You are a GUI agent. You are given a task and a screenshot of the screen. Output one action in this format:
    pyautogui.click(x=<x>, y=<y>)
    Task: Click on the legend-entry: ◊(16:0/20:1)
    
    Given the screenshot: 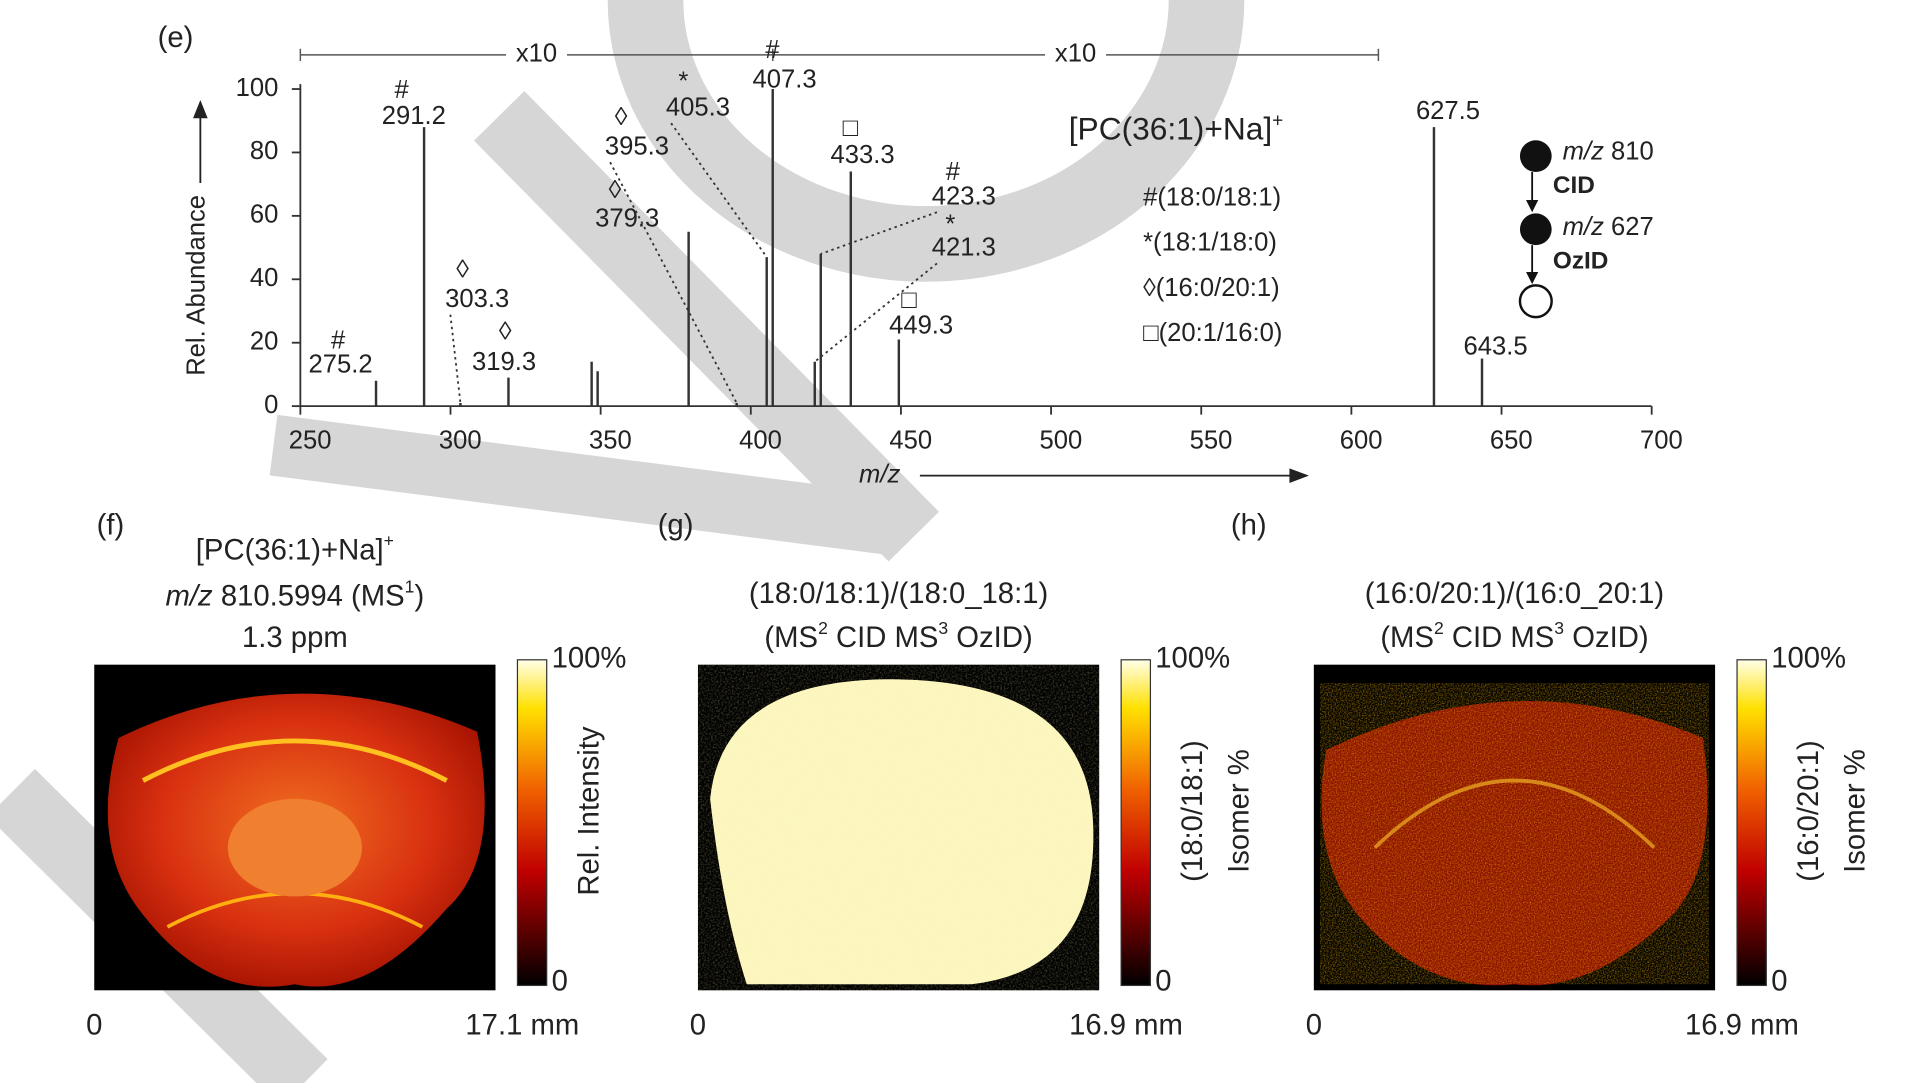 What is the action you would take?
    pyautogui.click(x=1211, y=288)
    